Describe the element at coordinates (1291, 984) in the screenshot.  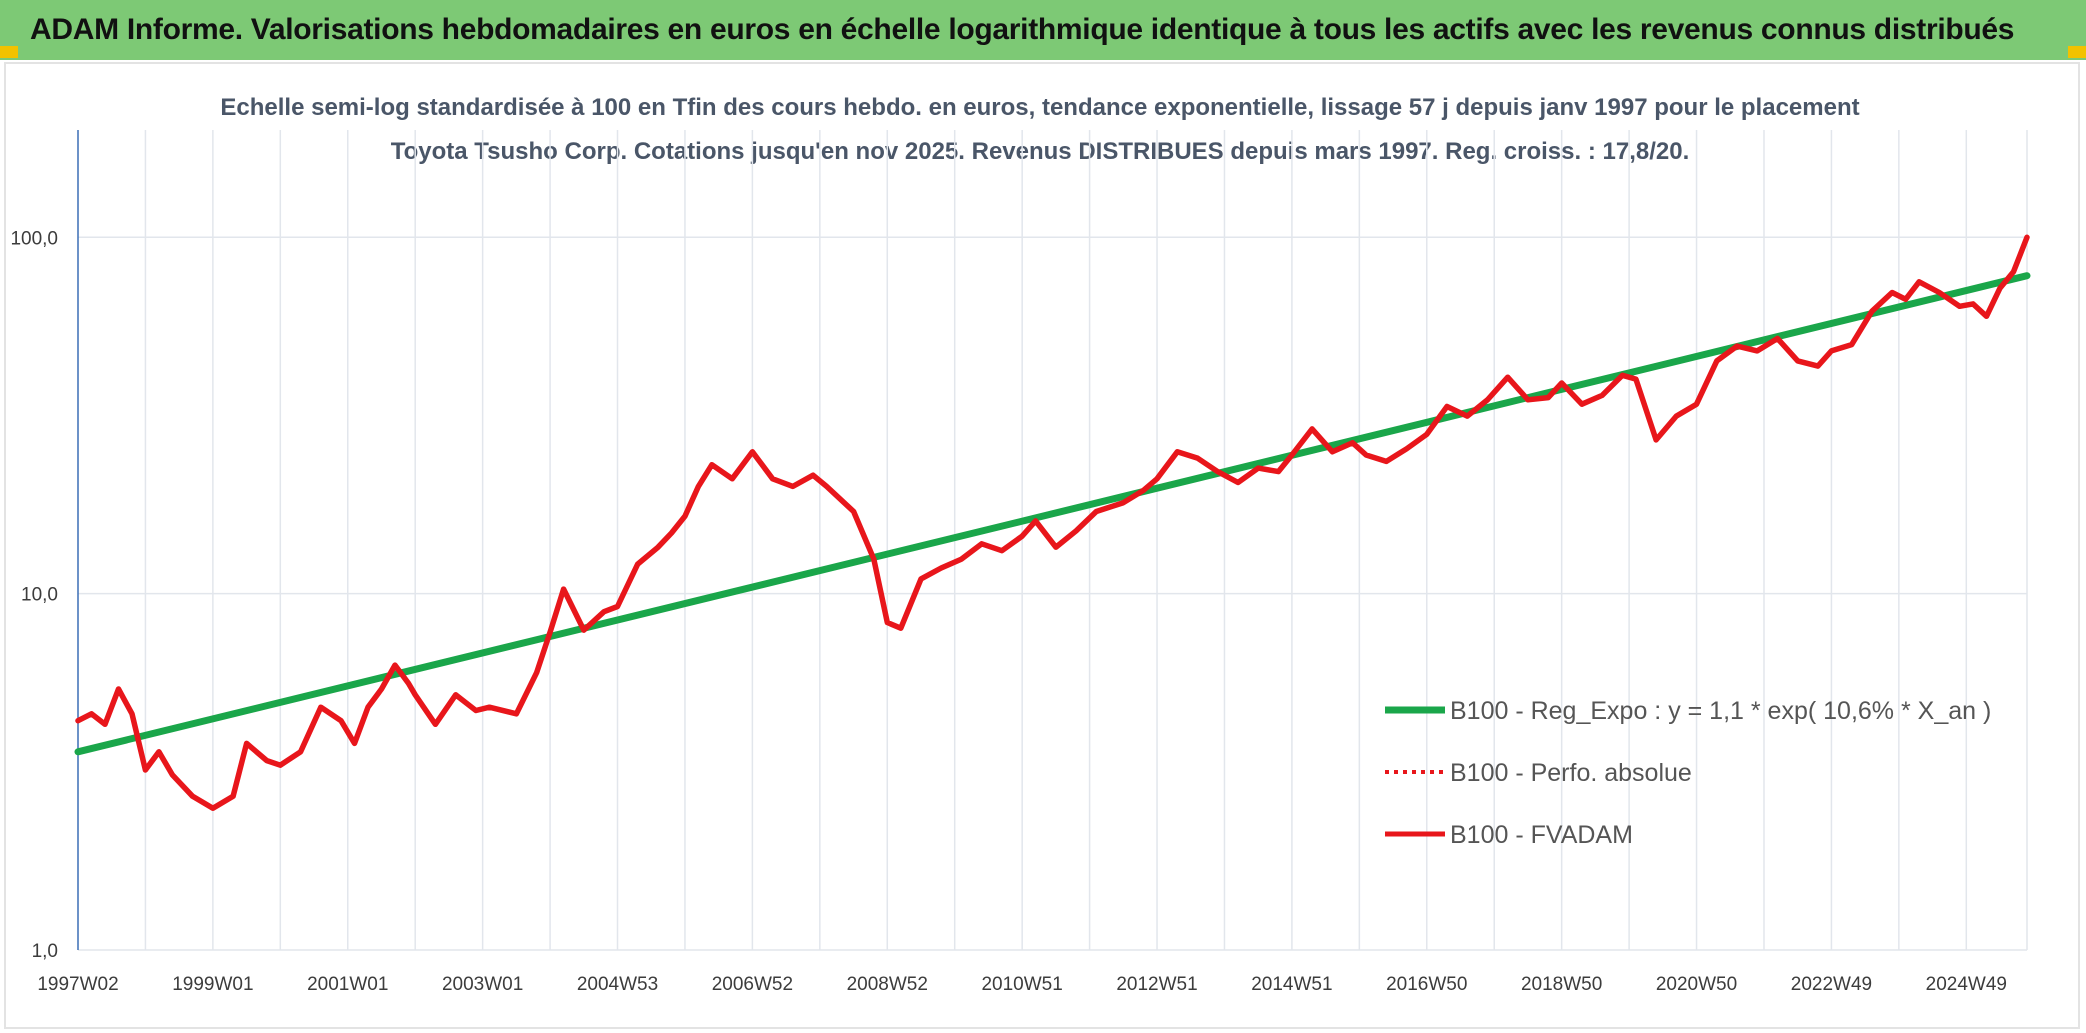
I see `x-tick-label: 2014W51` at that location.